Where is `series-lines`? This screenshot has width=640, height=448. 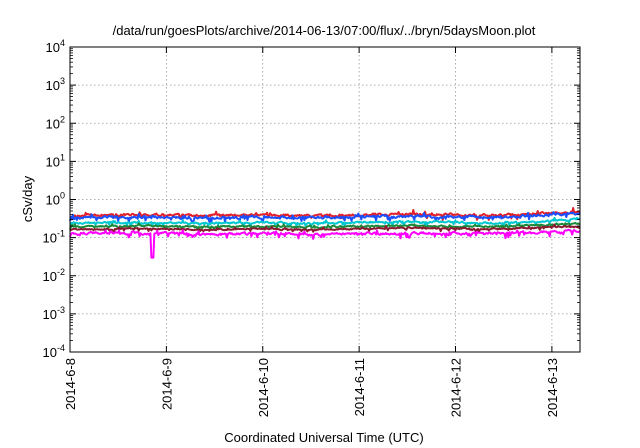 series-lines is located at coordinates (325, 233).